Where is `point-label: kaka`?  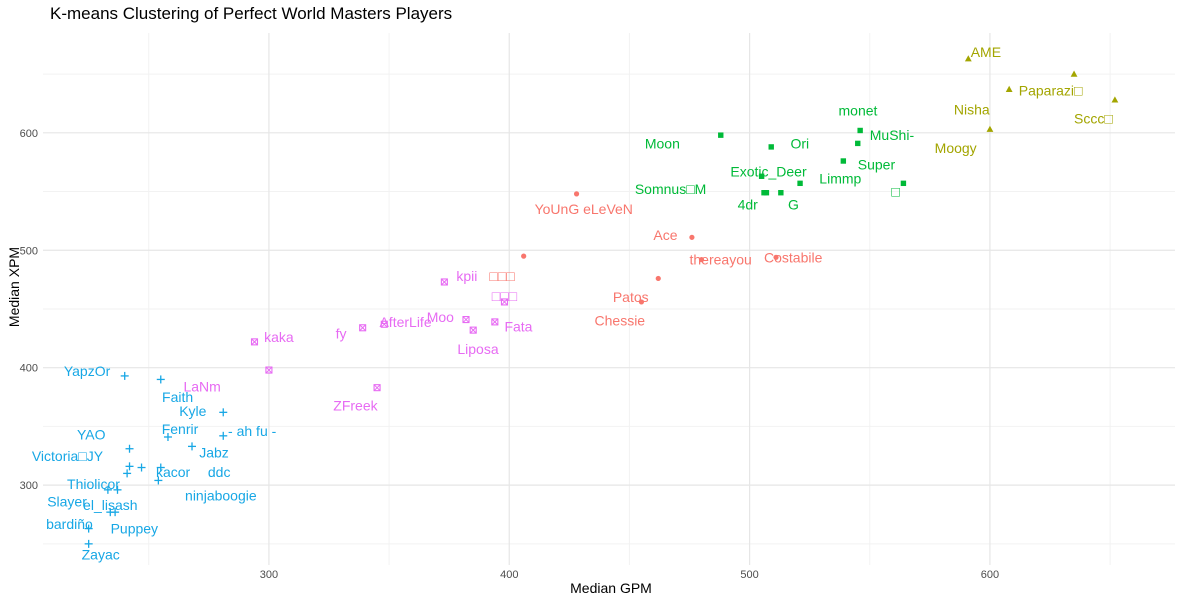 point-label: kaka is located at coordinates (279, 337).